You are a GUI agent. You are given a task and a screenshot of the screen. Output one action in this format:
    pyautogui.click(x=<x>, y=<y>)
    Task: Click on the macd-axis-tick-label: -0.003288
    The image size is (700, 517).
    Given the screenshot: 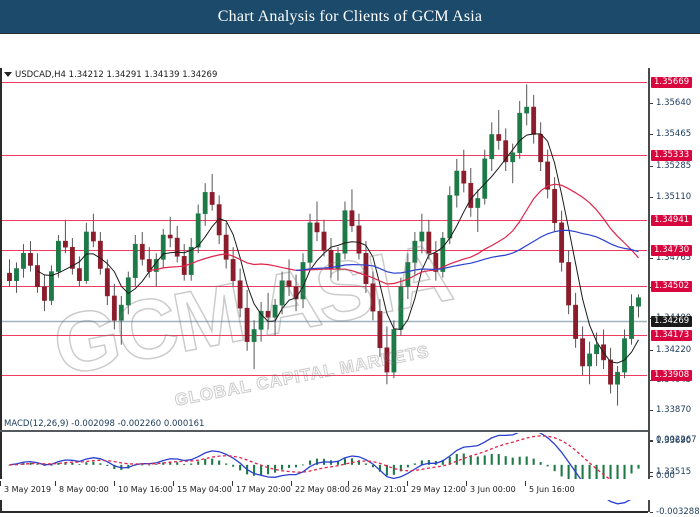 What is the action you would take?
    pyautogui.click(x=678, y=512)
    